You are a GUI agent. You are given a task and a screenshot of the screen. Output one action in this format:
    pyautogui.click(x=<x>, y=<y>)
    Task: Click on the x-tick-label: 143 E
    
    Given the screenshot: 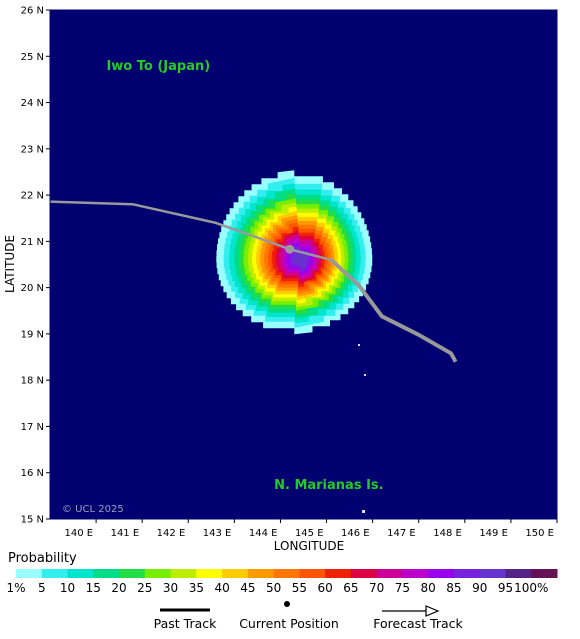 What is the action you would take?
    pyautogui.click(x=217, y=533)
    